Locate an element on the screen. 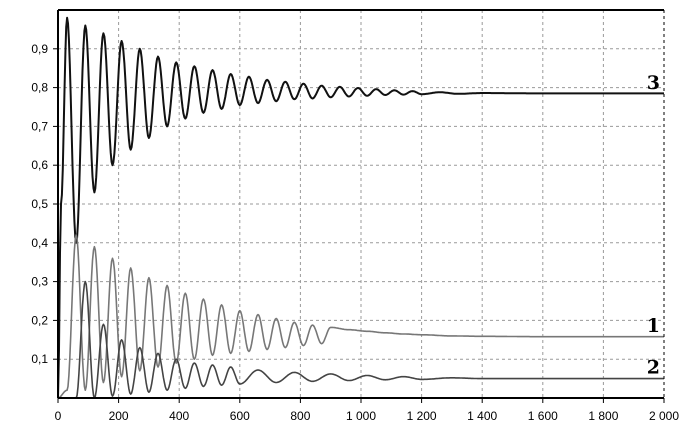 The height and width of the screenshot is (427, 680). y-tick-label: 0,7 is located at coordinates (39, 126).